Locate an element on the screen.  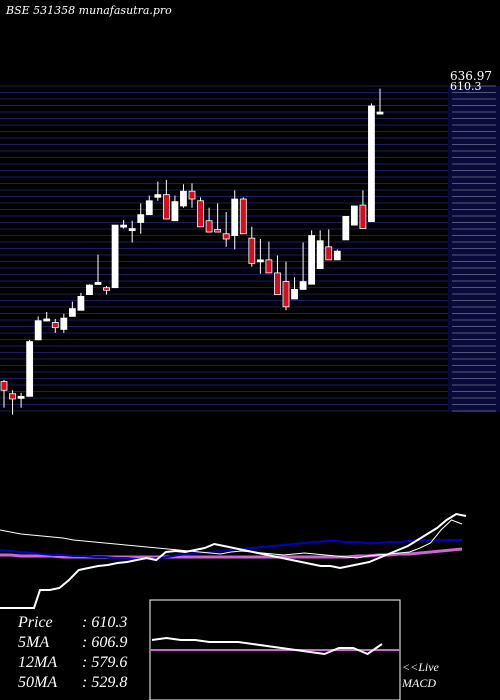
ma5-line is located at coordinates (231, 539).